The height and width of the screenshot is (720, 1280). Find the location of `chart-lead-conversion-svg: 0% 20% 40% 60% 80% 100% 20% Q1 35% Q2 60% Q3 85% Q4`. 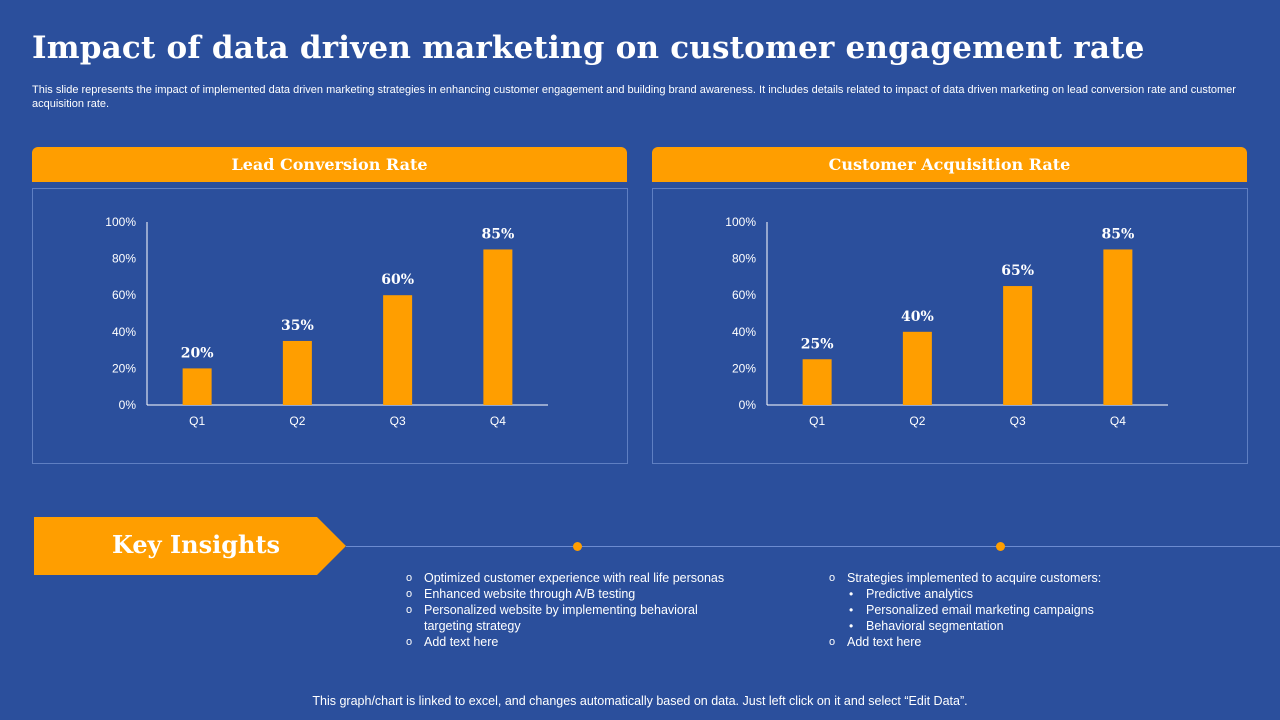

chart-lead-conversion-svg: 0% 20% 40% 60% 80% 100% 20% Q1 35% Q2 60% Q3 85% Q4 is located at coordinates (326, 321).